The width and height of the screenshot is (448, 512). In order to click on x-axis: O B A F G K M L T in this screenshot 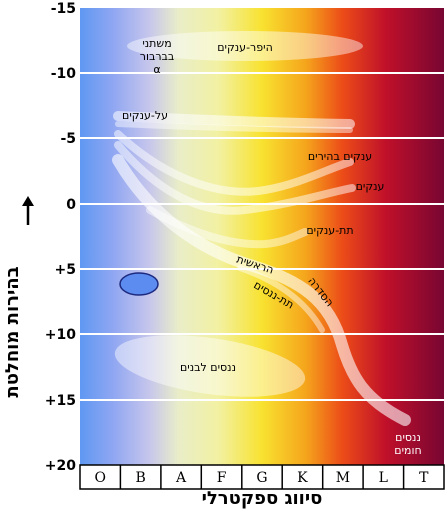, I will do `click(262, 477)`.